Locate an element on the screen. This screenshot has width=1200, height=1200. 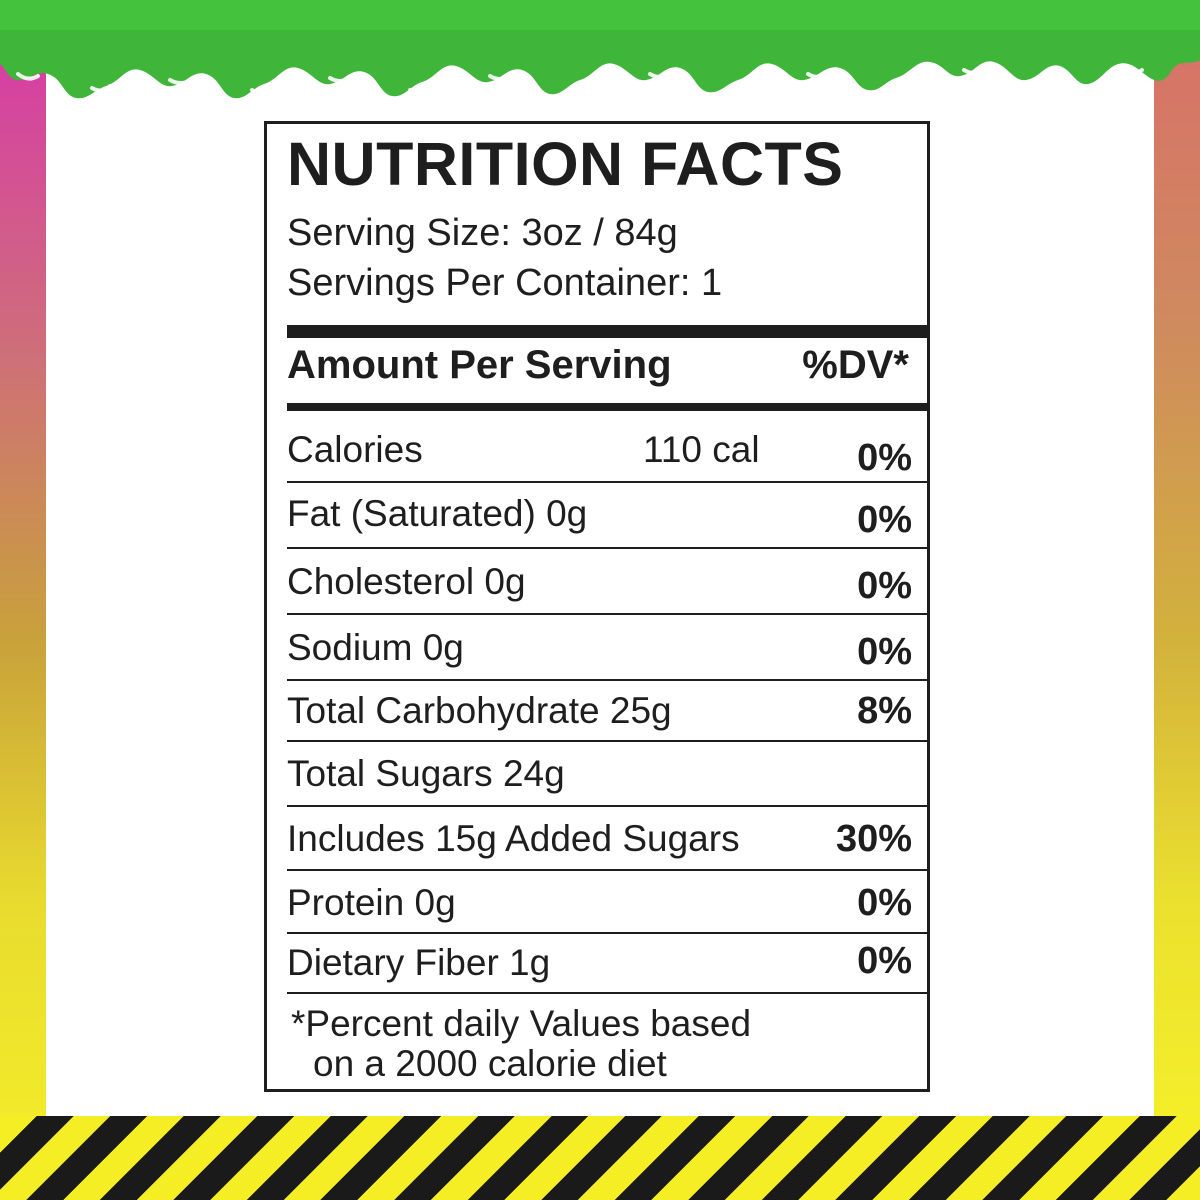
nutrient-row: Total Carbohydrate 25g 8% is located at coordinates (608, 711).